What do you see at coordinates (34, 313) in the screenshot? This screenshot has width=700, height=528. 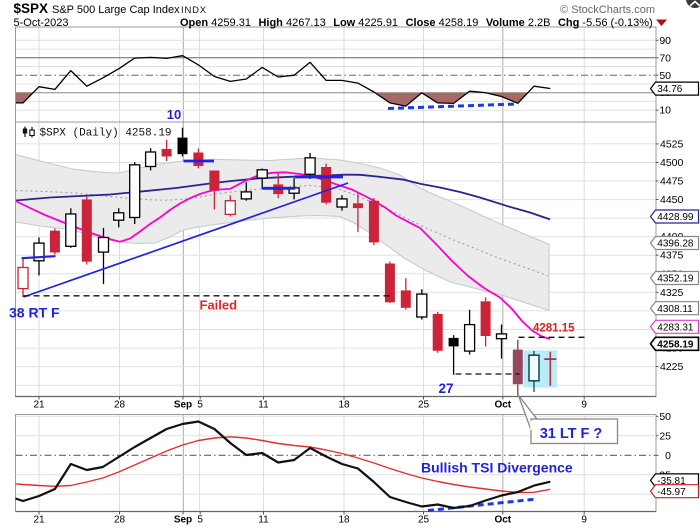 I see `svg-text: 38 RT F` at bounding box center [34, 313].